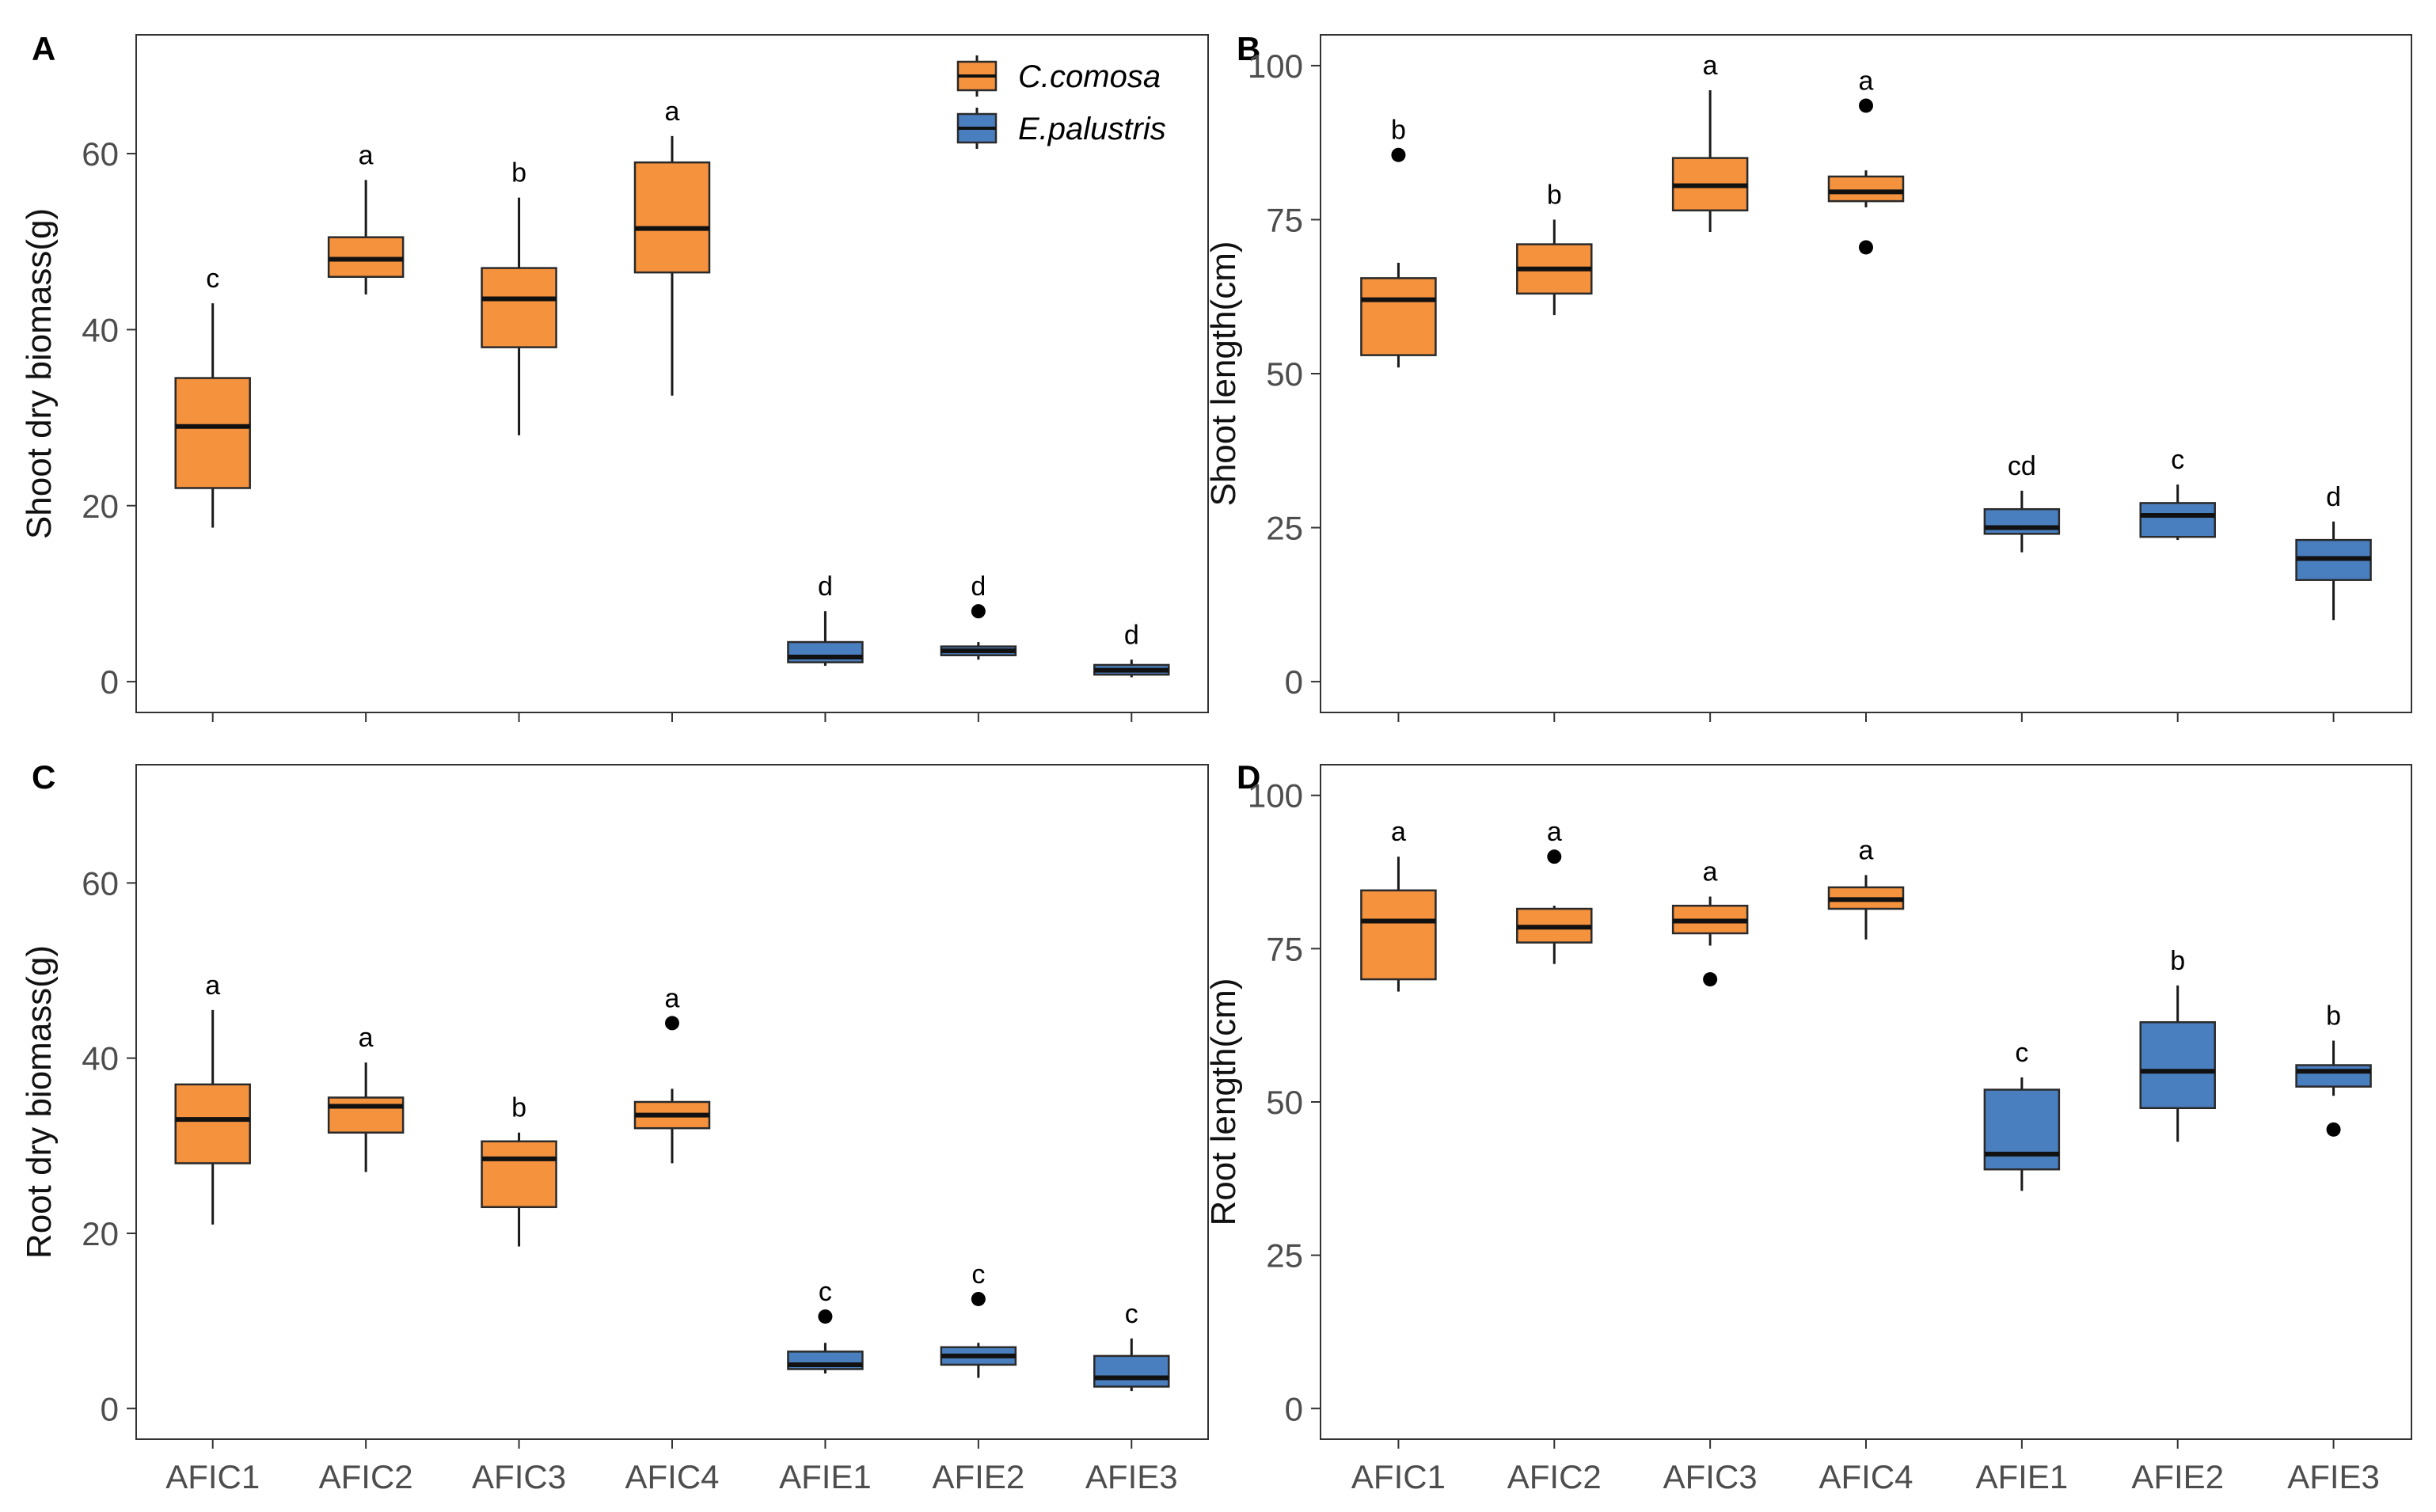 The height and width of the screenshot is (1512, 2436). What do you see at coordinates (1131, 1345) in the screenshot?
I see `box-AFIE3: c` at bounding box center [1131, 1345].